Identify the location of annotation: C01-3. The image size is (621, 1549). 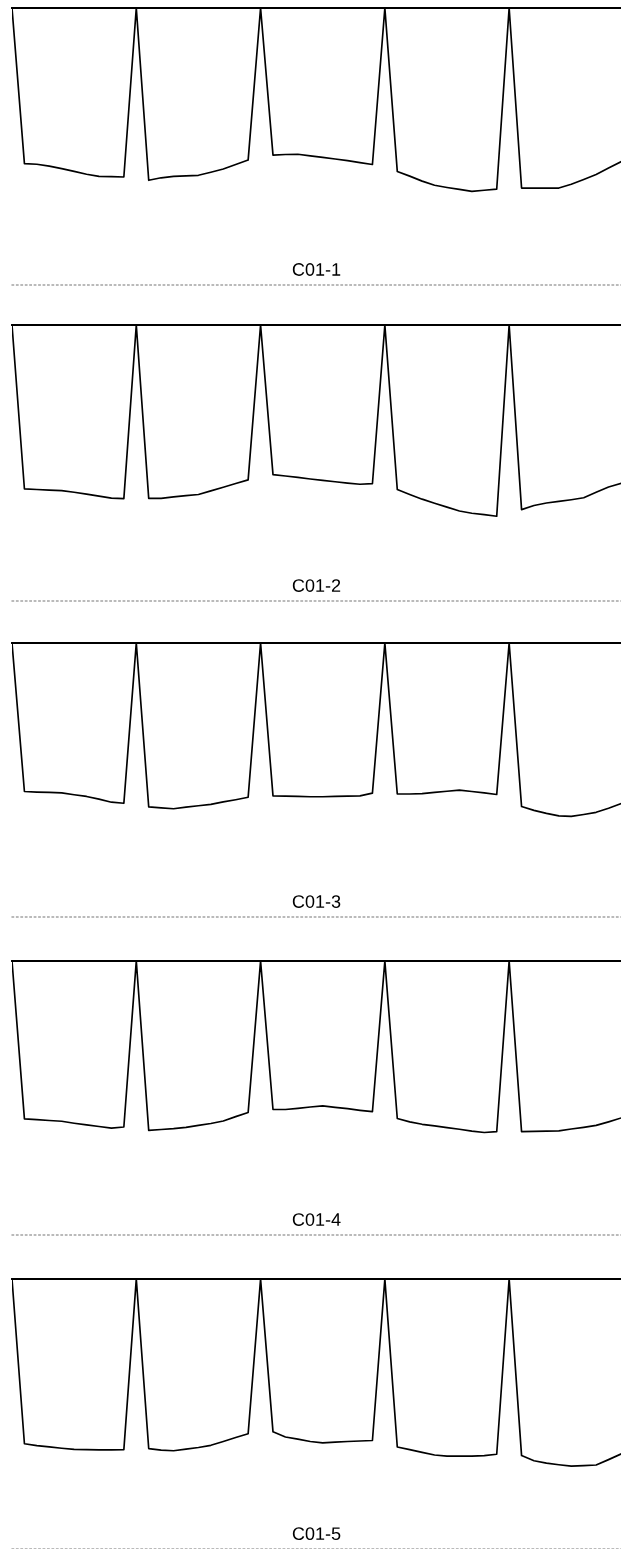
(316, 901).